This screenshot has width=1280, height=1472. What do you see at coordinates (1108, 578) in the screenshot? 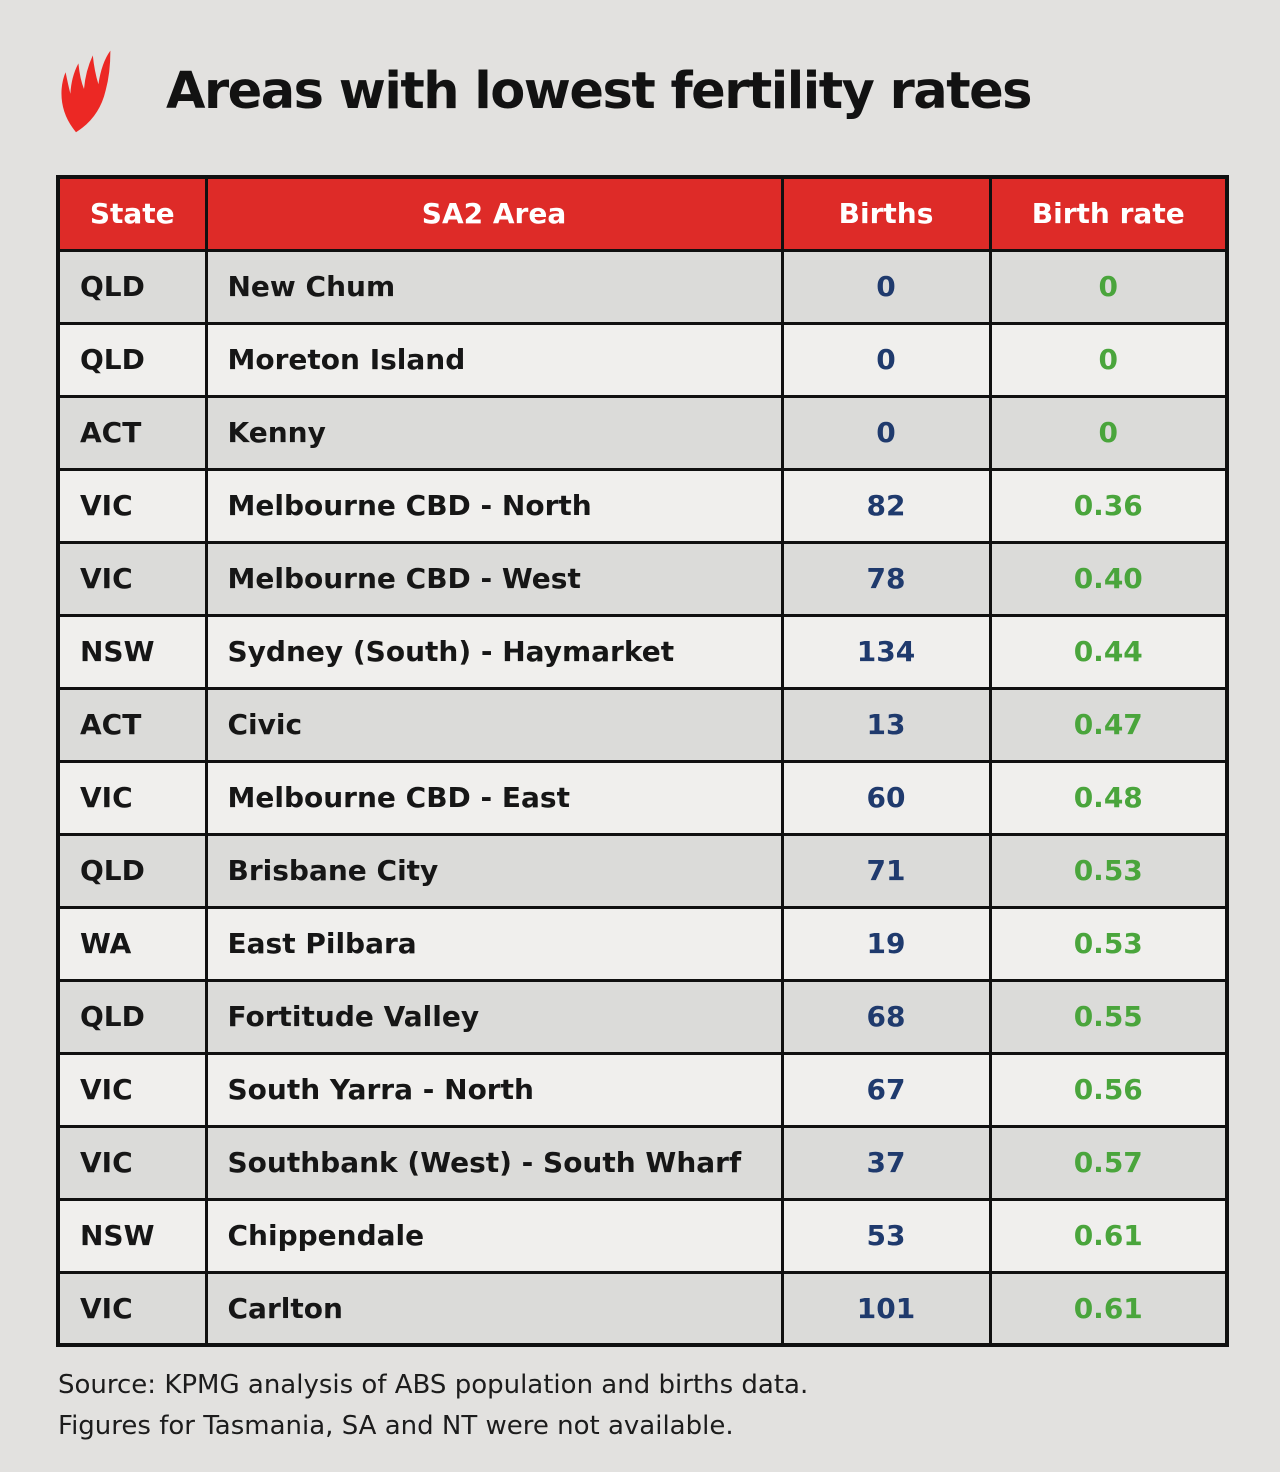
I see `rate-cell: 0.40` at bounding box center [1108, 578].